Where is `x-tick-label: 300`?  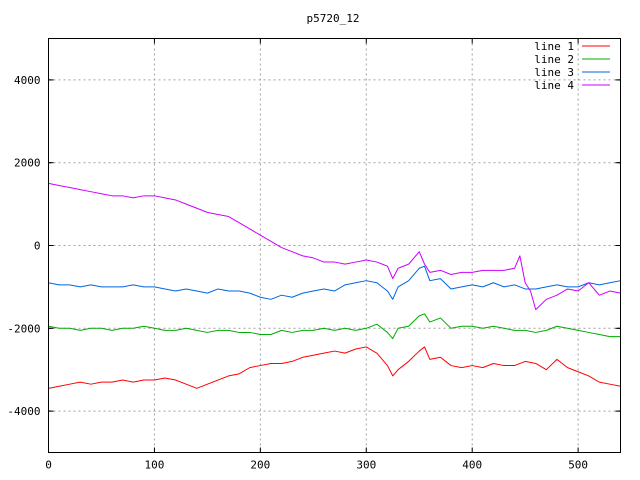 x-tick-label: 300 is located at coordinates (366, 465).